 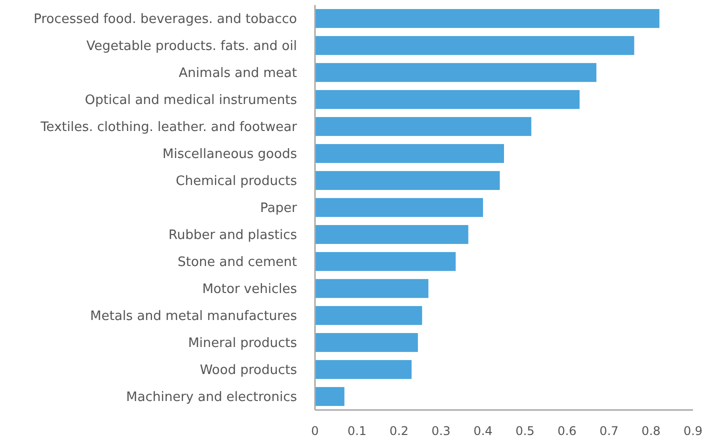 What do you see at coordinates (609, 431) in the screenshot?
I see `x-tick-label: 0.7` at bounding box center [609, 431].